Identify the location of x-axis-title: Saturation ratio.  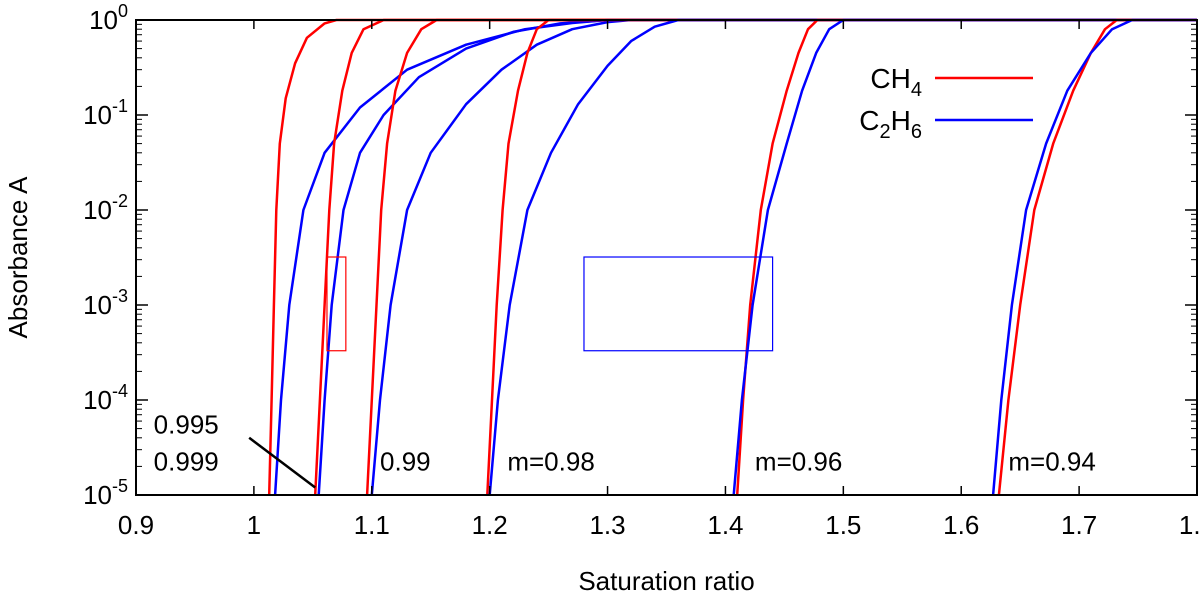
(666, 581).